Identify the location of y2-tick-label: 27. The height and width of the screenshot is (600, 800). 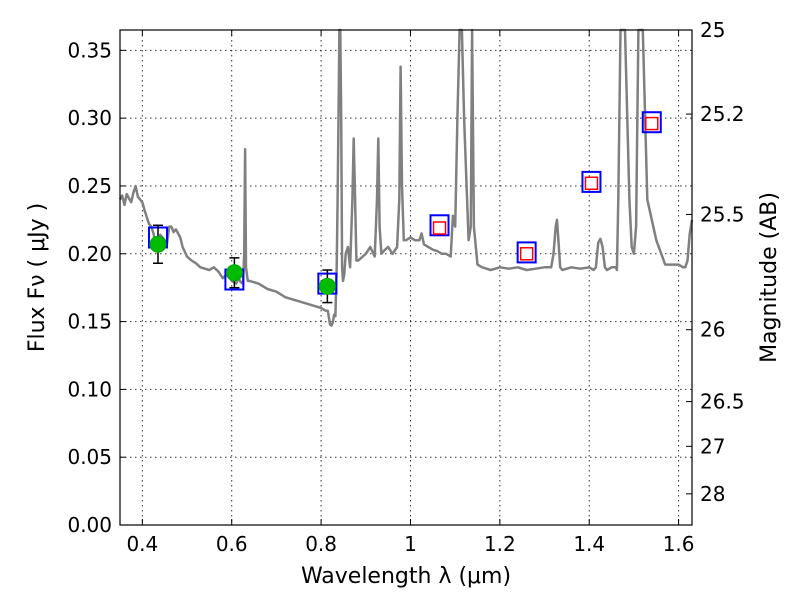
(712, 446).